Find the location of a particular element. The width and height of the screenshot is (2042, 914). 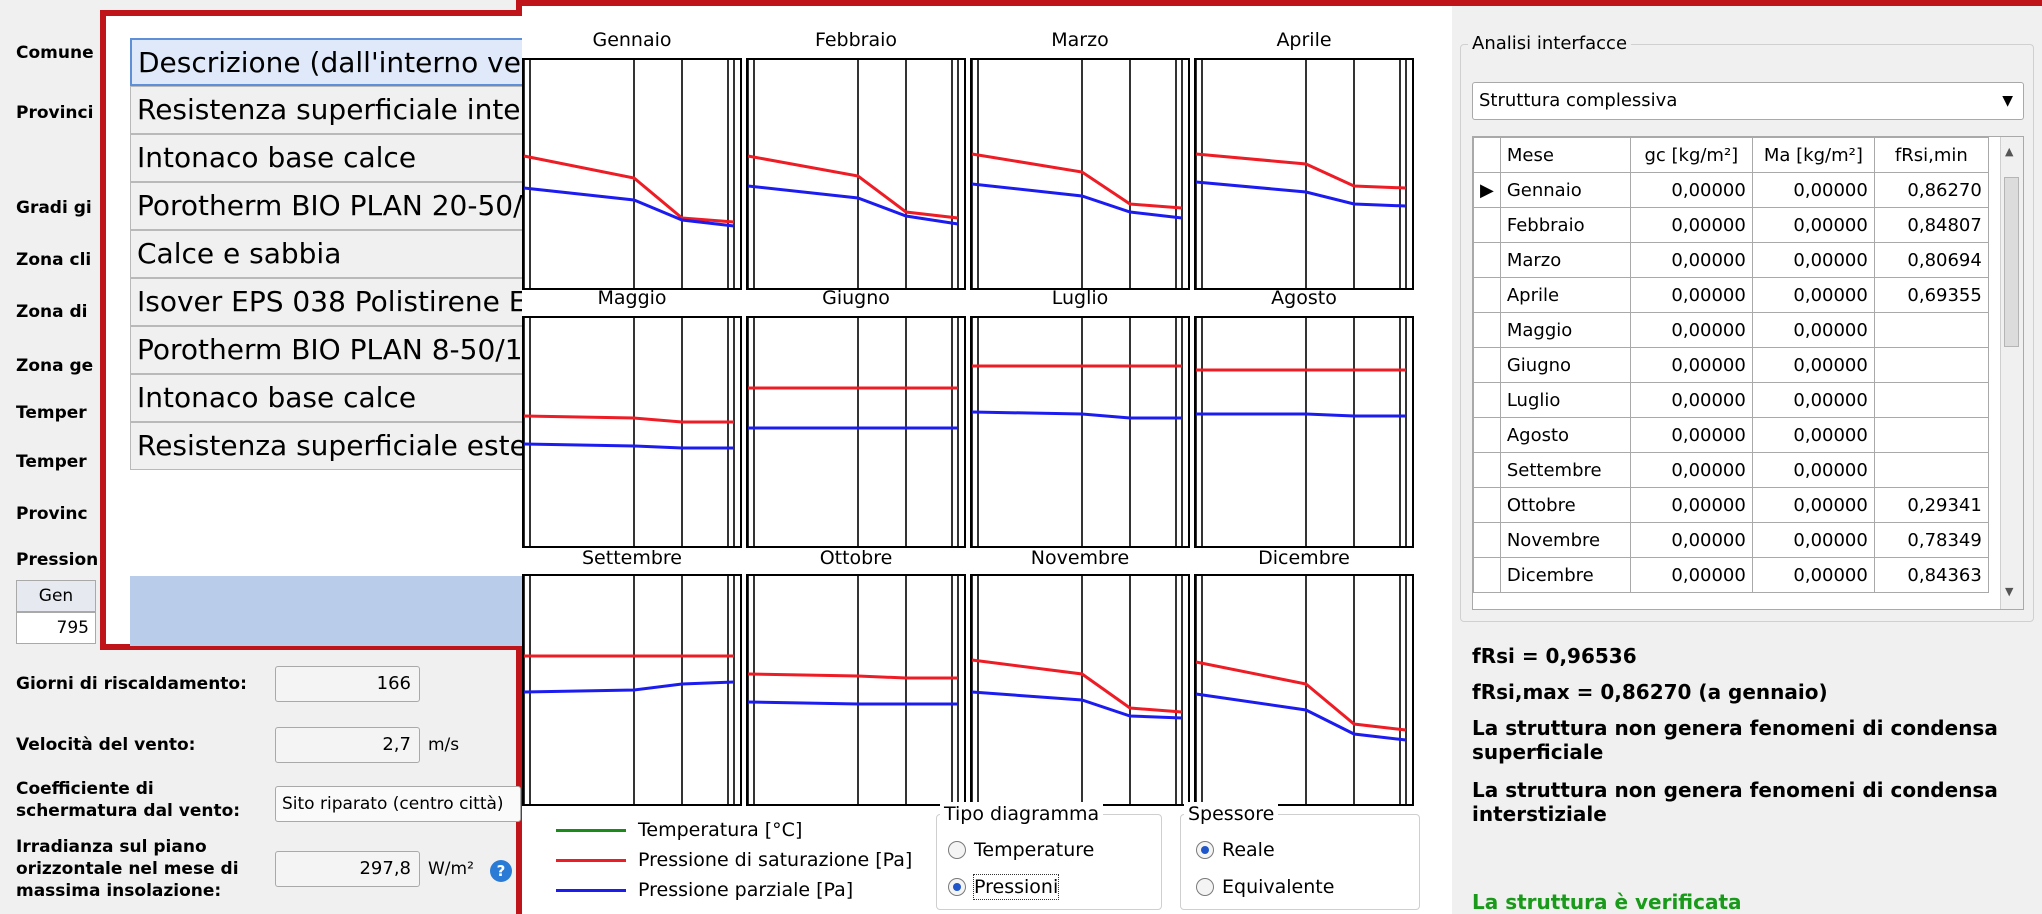

diagram-marzo is located at coordinates (1080, 174).